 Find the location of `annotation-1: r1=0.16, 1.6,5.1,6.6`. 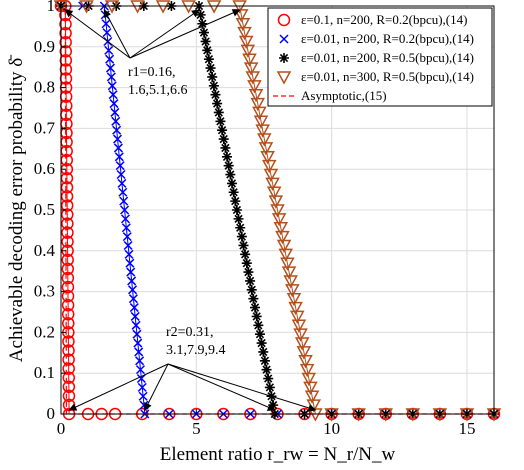

annotation-1: r1=0.16, 1.6,5.1,6.6 is located at coordinates (152, 53).